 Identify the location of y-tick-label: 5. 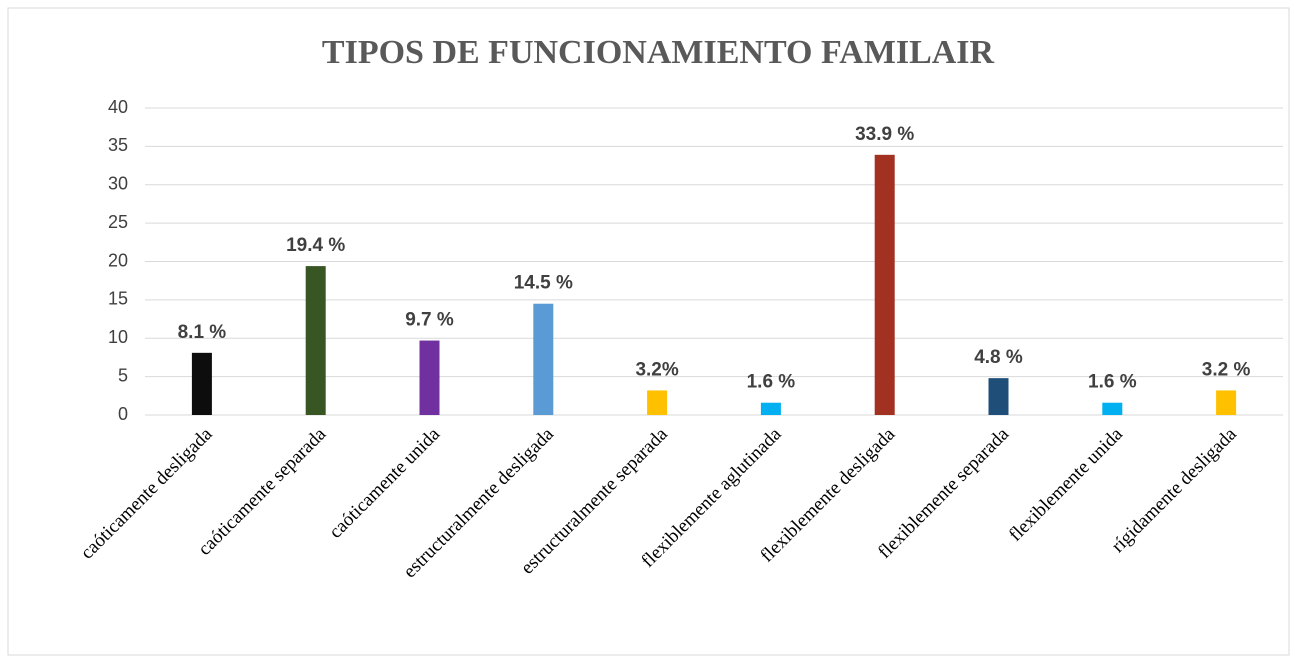
(123, 375).